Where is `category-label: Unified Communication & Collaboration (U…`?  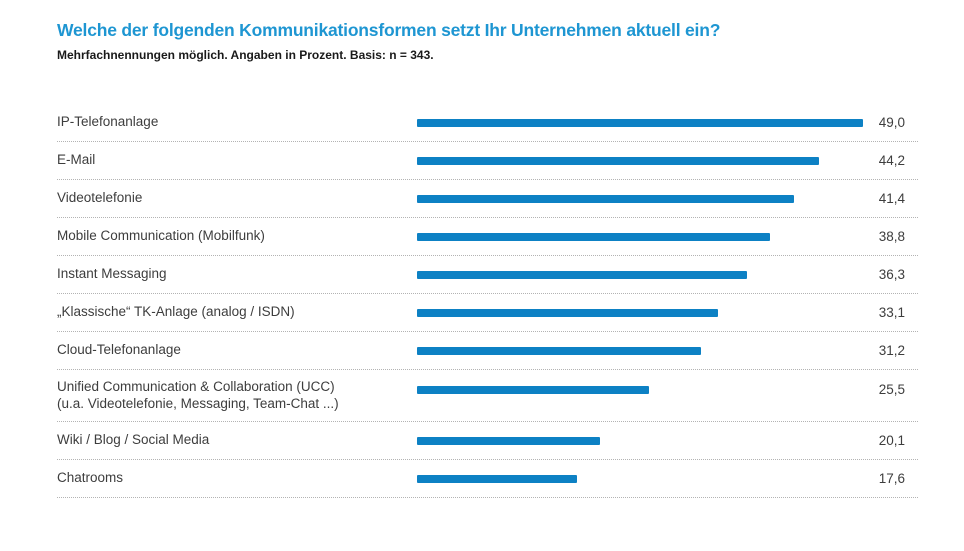
category-label: Unified Communication & Collaboration (U… is located at coordinates (237, 395).